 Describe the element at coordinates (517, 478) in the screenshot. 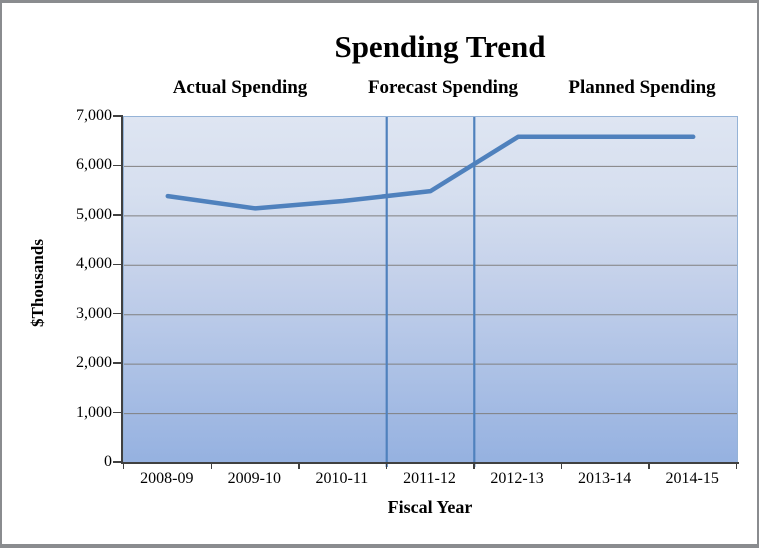

I see `x-tick-label: 2012-13` at that location.